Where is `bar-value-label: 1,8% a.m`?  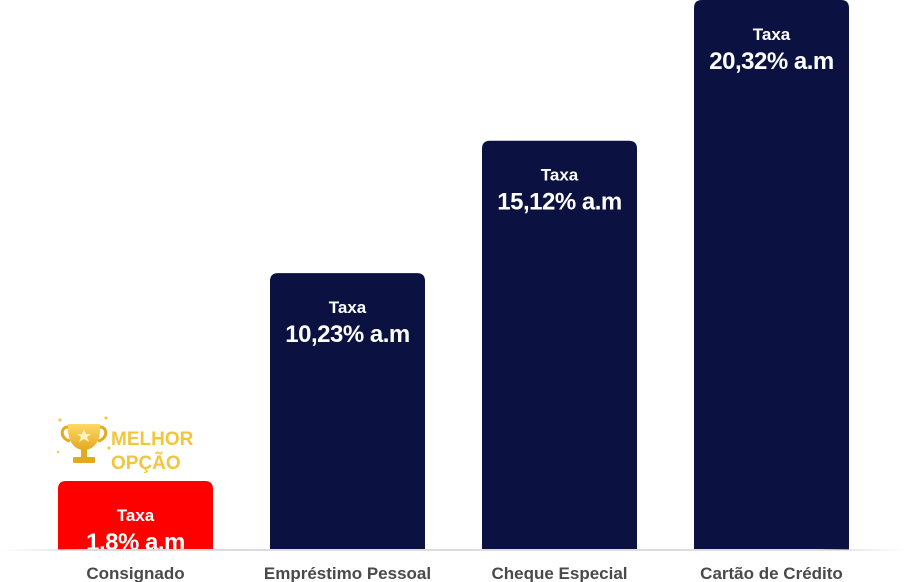
bar-value-label: 1,8% a.m is located at coordinates (135, 542).